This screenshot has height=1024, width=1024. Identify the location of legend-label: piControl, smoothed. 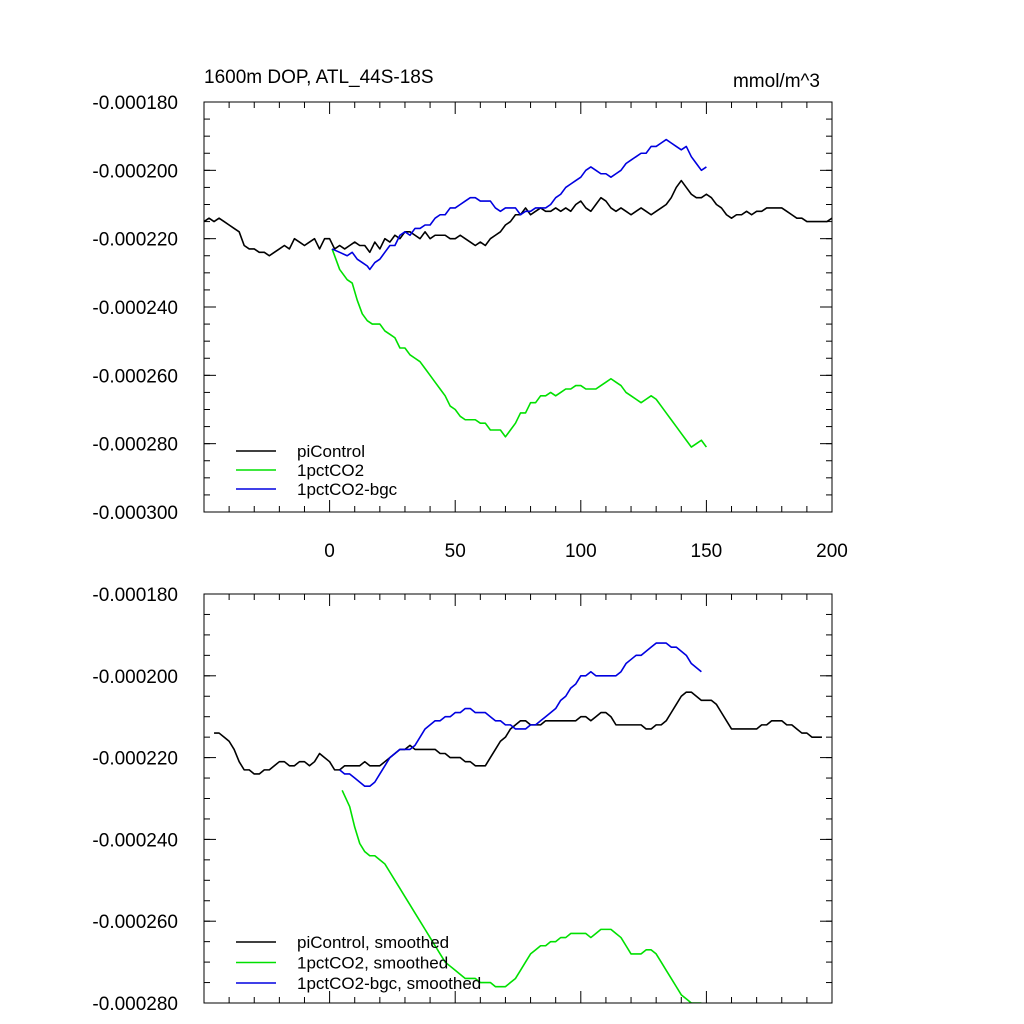
(373, 942).